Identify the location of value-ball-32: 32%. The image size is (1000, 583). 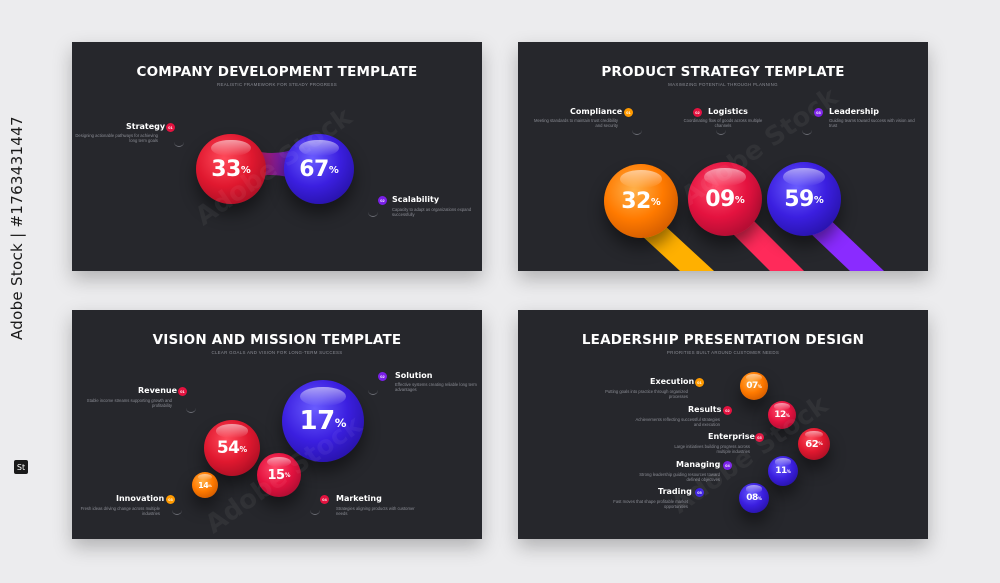
(641, 201).